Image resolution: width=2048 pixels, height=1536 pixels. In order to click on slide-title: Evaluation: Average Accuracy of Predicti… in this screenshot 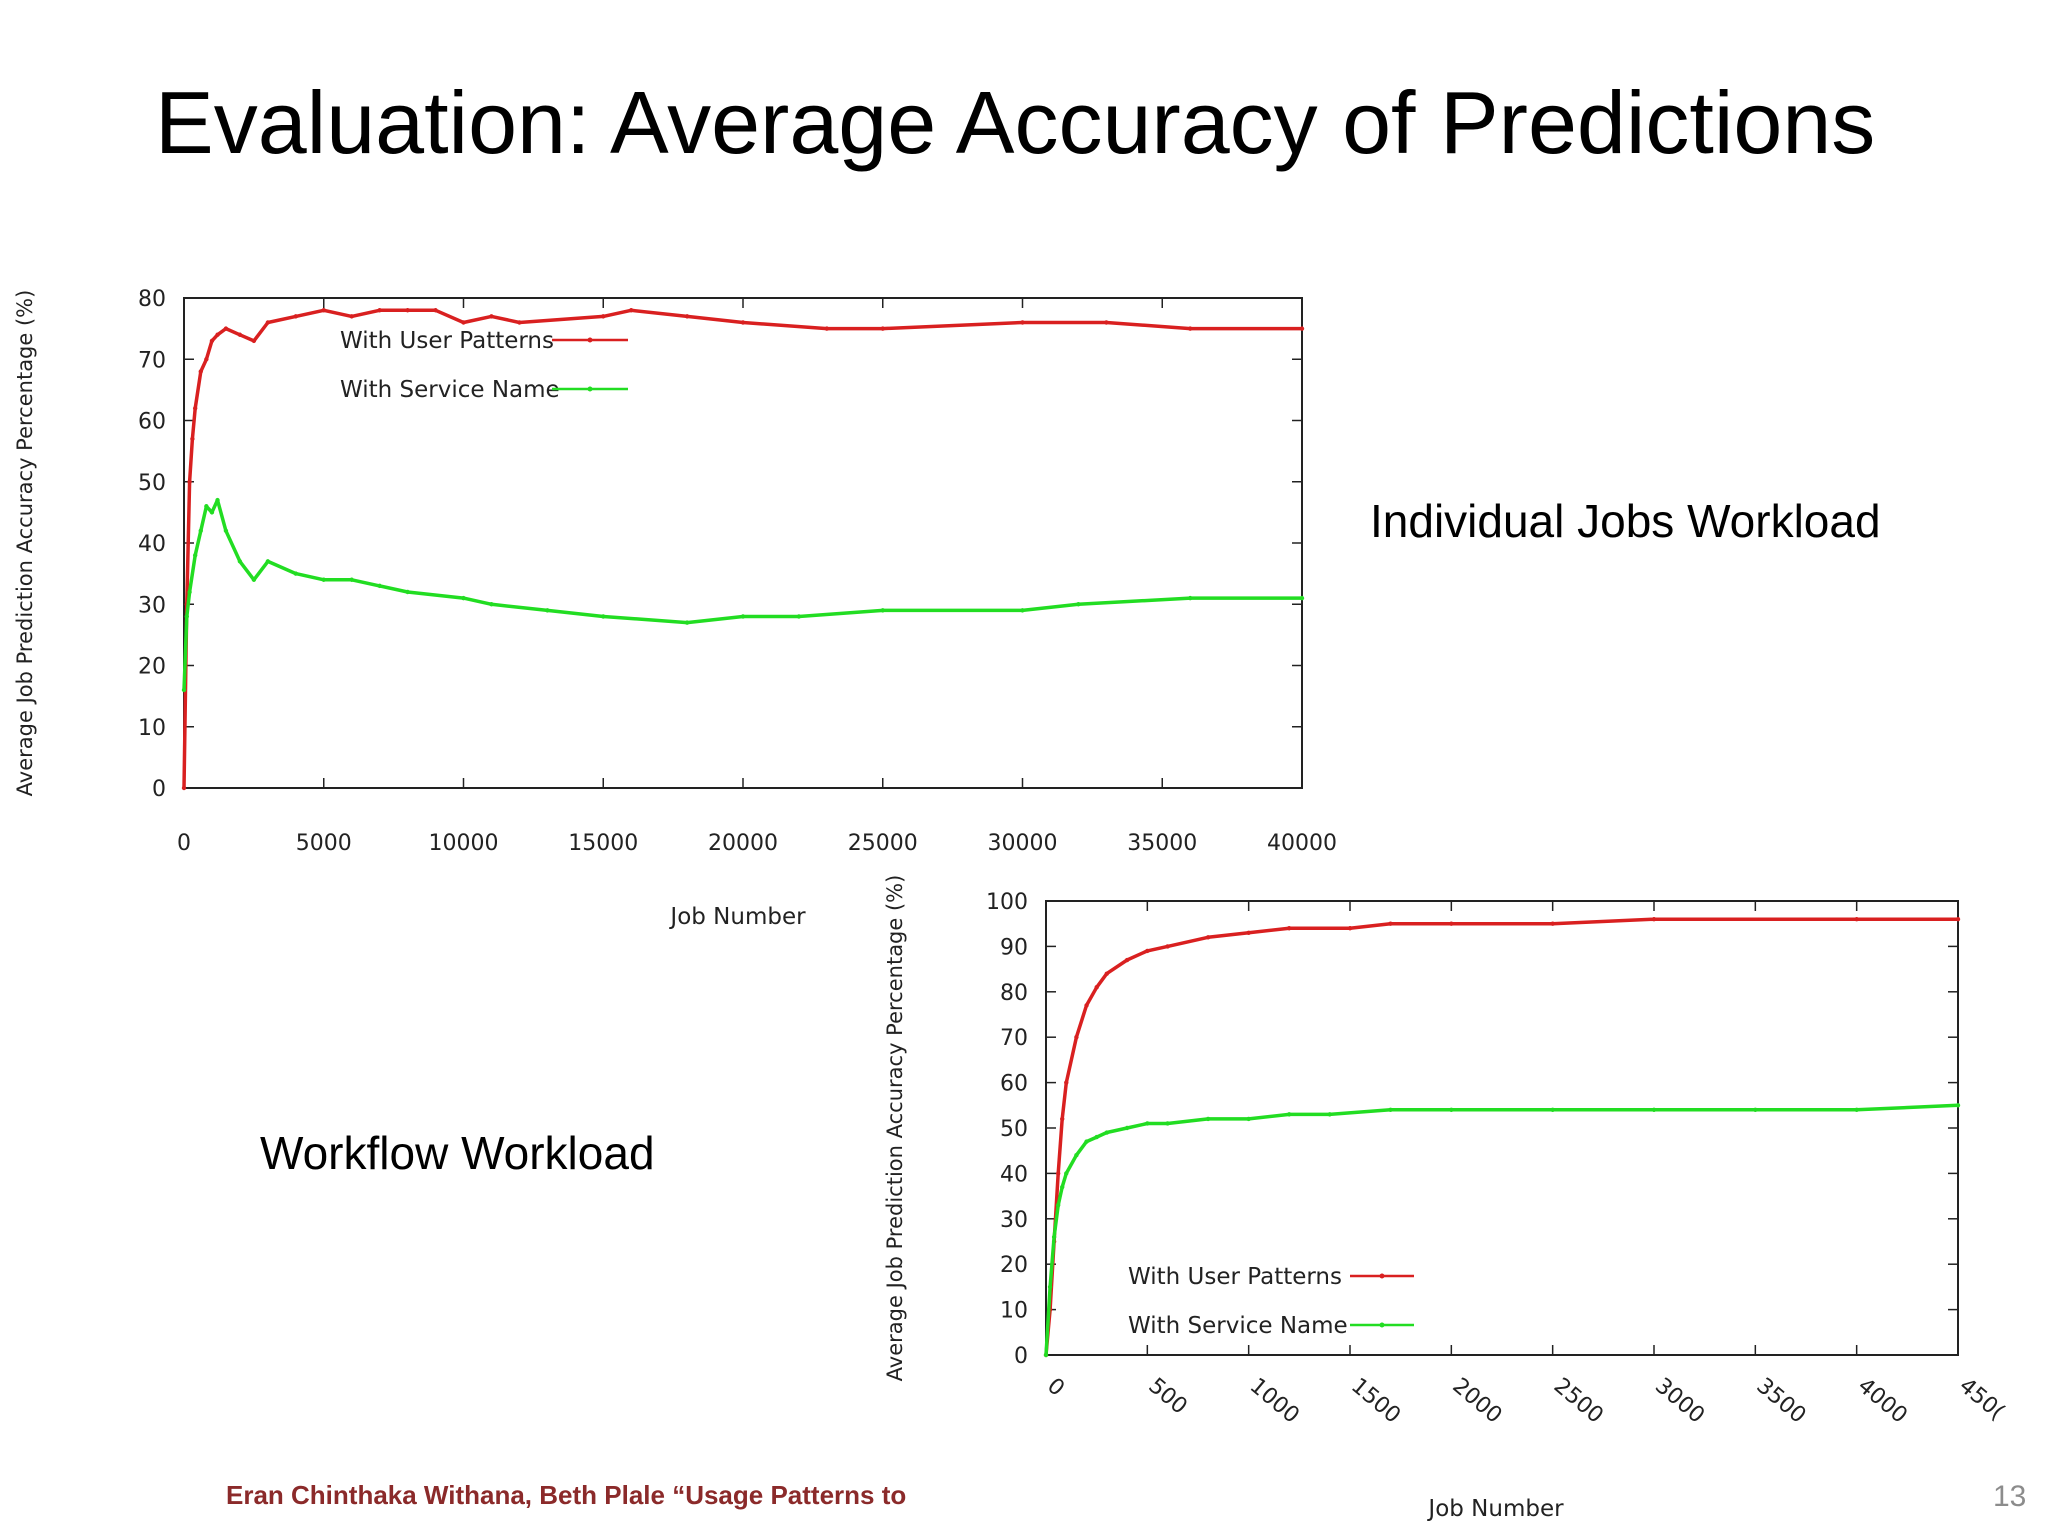, I will do `click(1015, 122)`.